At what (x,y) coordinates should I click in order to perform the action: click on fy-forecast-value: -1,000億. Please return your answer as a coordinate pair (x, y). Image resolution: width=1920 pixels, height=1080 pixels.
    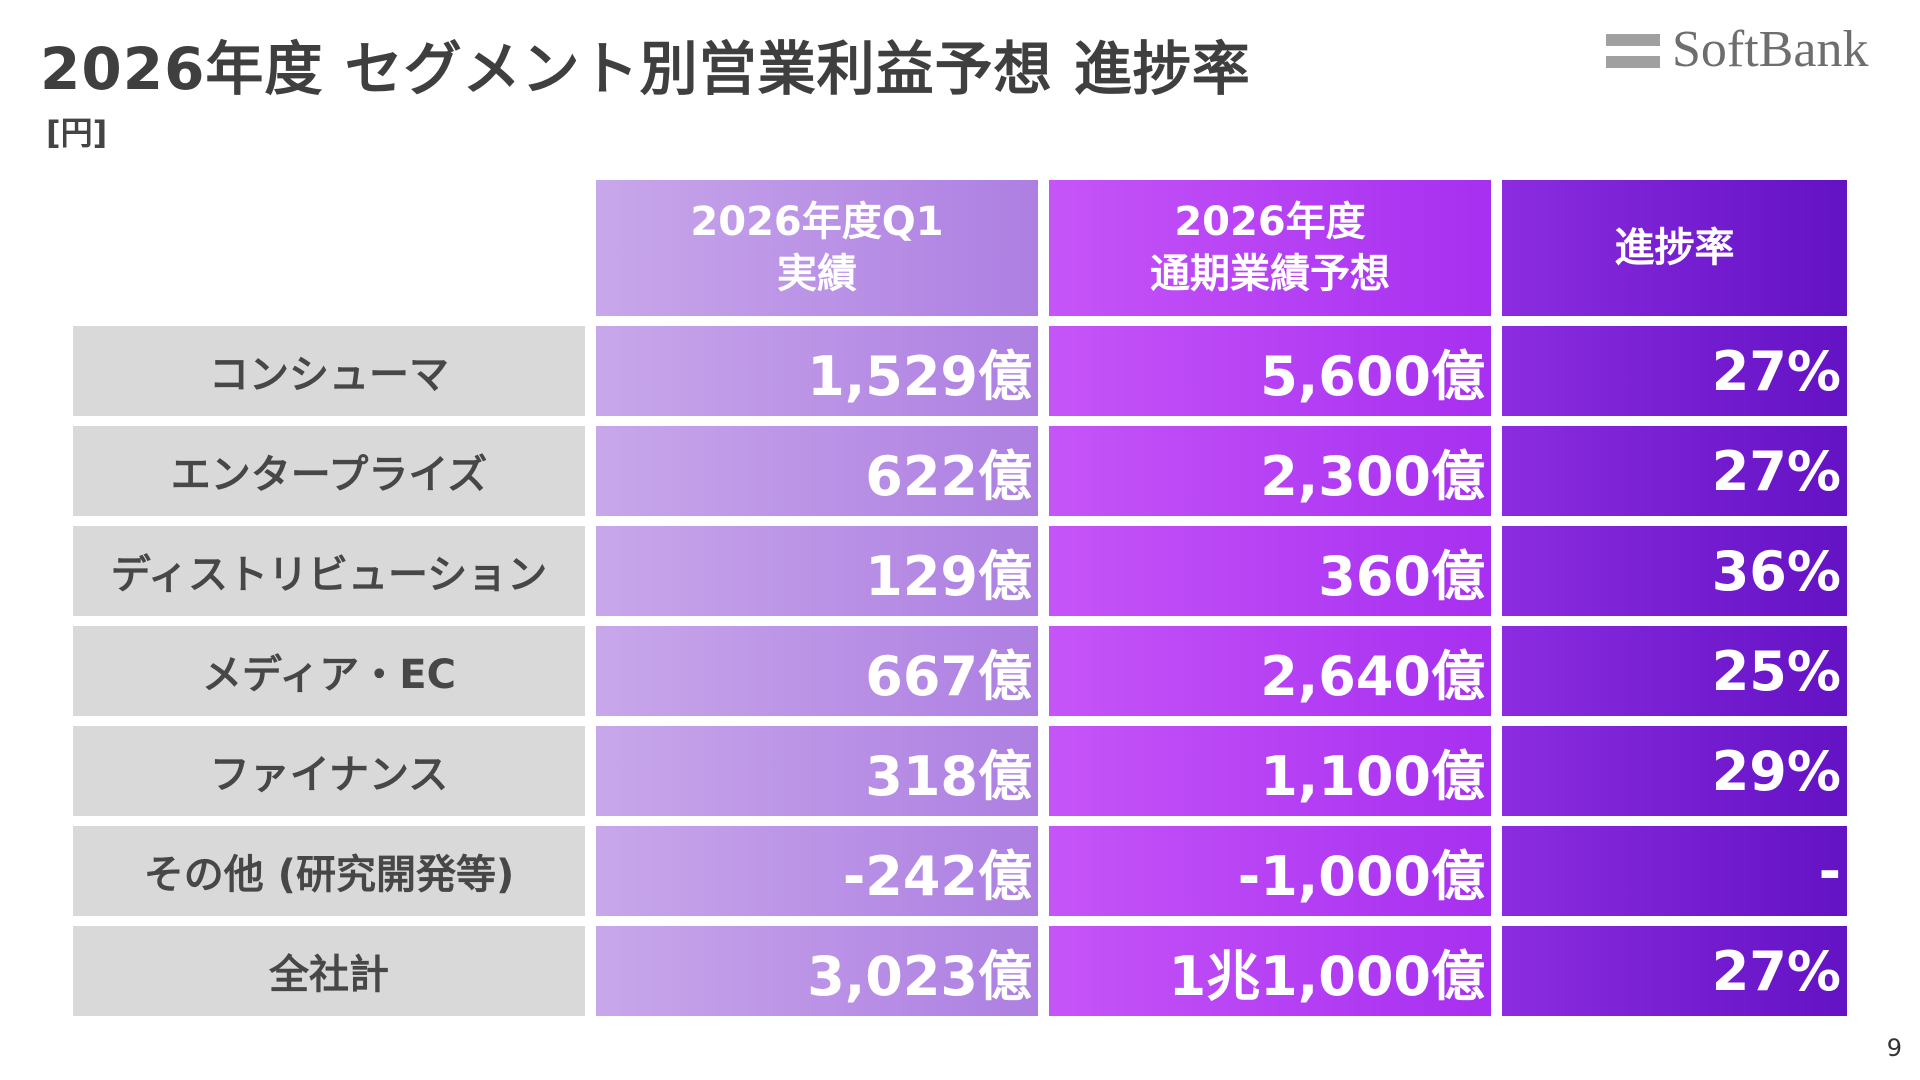
    Looking at the image, I should click on (1270, 871).